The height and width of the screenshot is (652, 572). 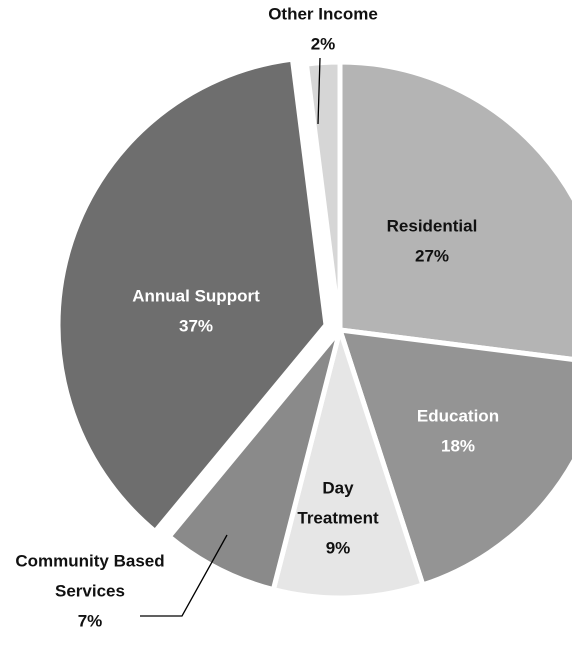 What do you see at coordinates (196, 295) in the screenshot?
I see `slice-name-label: Annual Support` at bounding box center [196, 295].